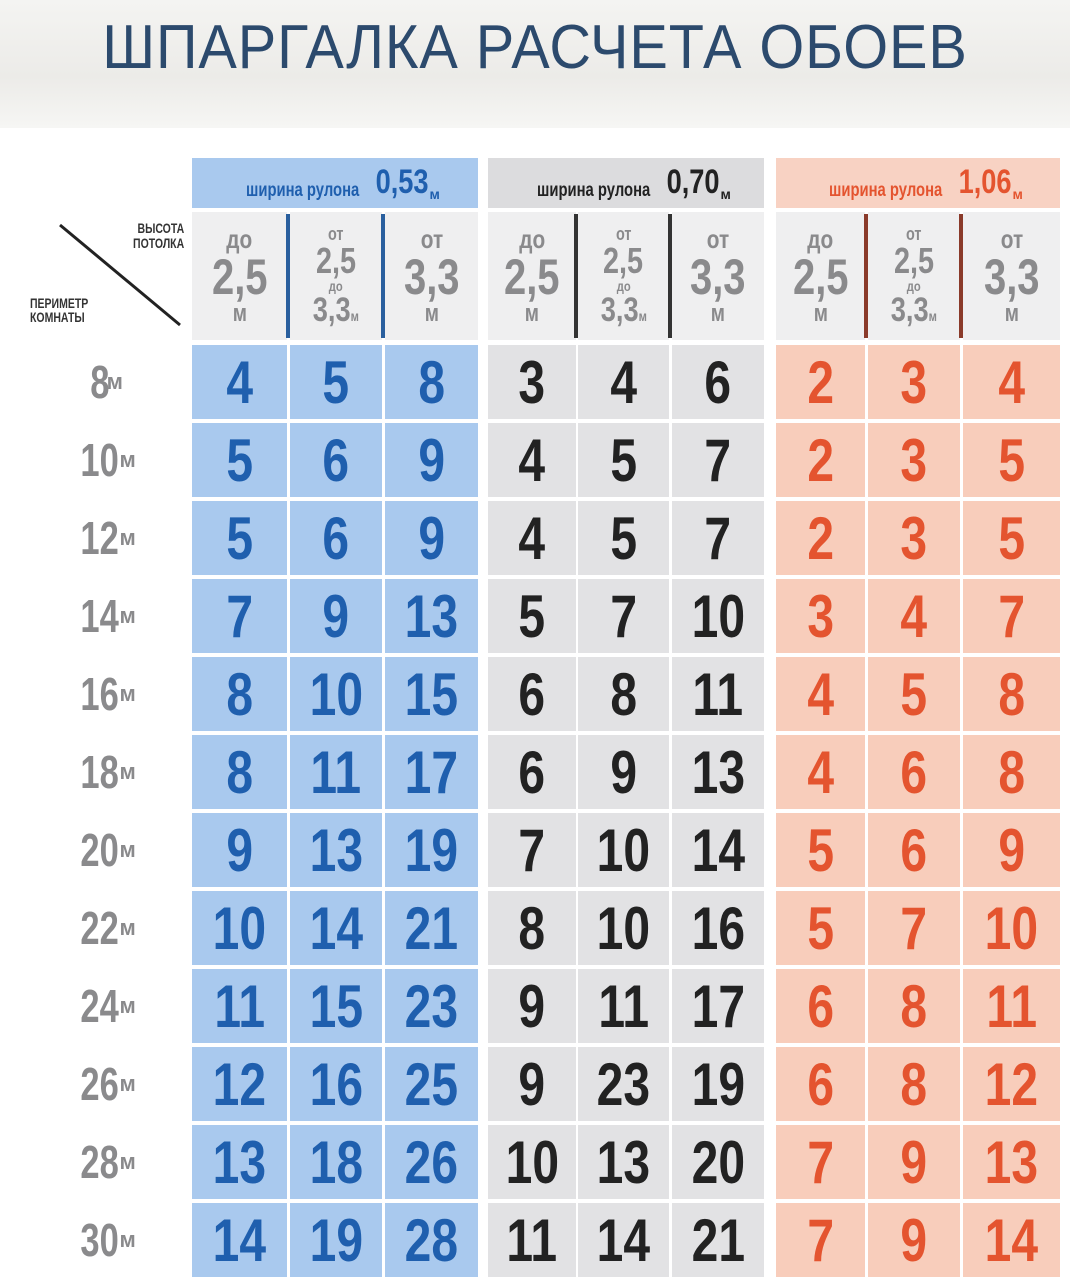 The height and width of the screenshot is (1280, 1070). Describe the element at coordinates (623, 1084) in the screenshot. I see `roll-count: 23` at that location.